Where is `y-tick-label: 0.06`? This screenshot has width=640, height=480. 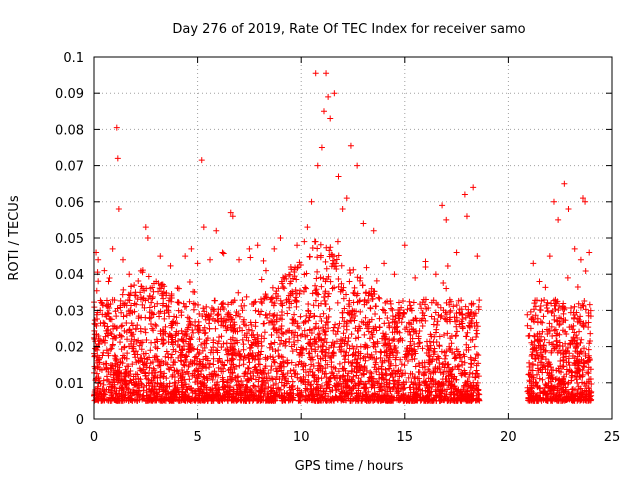 y-tick-label: 0.06 is located at coordinates (69, 203).